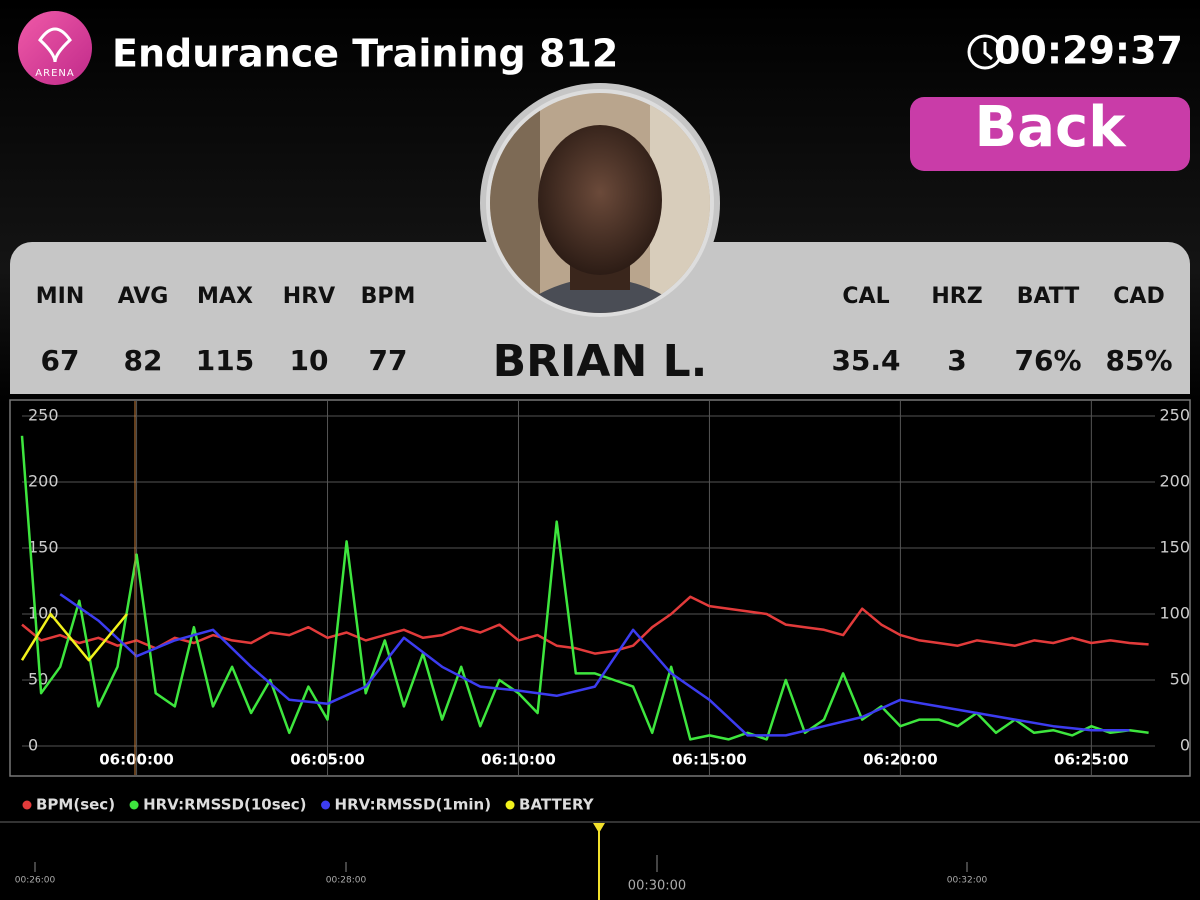 The image size is (1200, 900). Describe the element at coordinates (413, 805) in the screenshot. I see `legend-label: HRV:RMSSD(1min)` at that location.